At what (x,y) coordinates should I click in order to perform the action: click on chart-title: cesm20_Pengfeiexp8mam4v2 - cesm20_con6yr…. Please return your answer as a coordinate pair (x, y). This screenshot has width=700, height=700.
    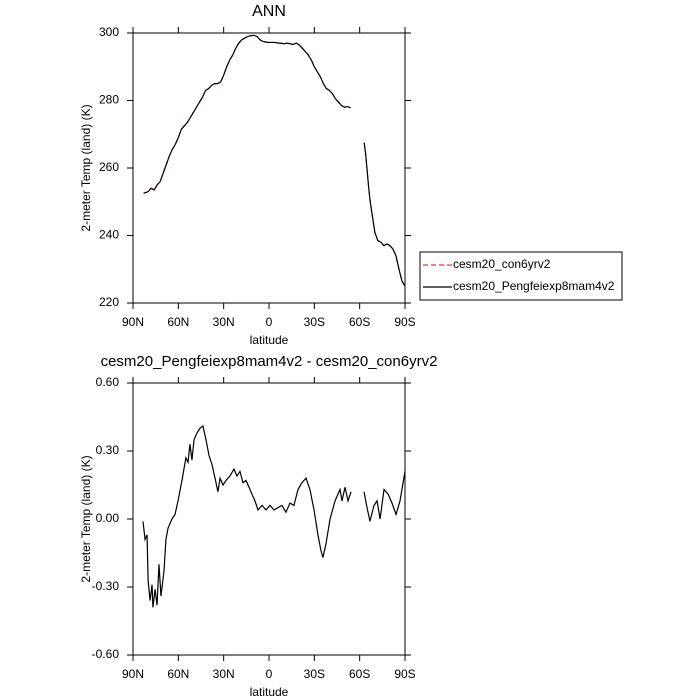
    Looking at the image, I should click on (269, 361).